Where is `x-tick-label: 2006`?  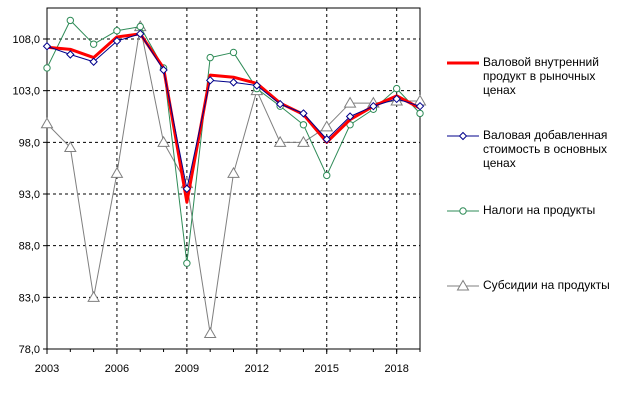 x-tick-label: 2006 is located at coordinates (117, 369).